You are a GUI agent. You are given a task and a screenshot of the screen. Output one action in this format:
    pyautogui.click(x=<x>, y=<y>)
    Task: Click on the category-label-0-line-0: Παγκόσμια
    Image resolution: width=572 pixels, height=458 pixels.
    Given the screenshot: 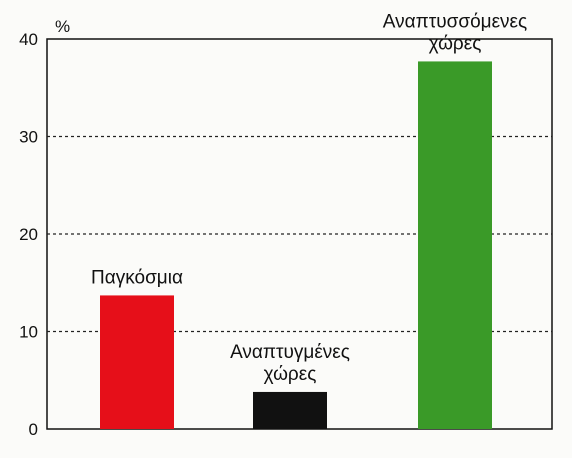 What is the action you would take?
    pyautogui.click(x=137, y=277)
    